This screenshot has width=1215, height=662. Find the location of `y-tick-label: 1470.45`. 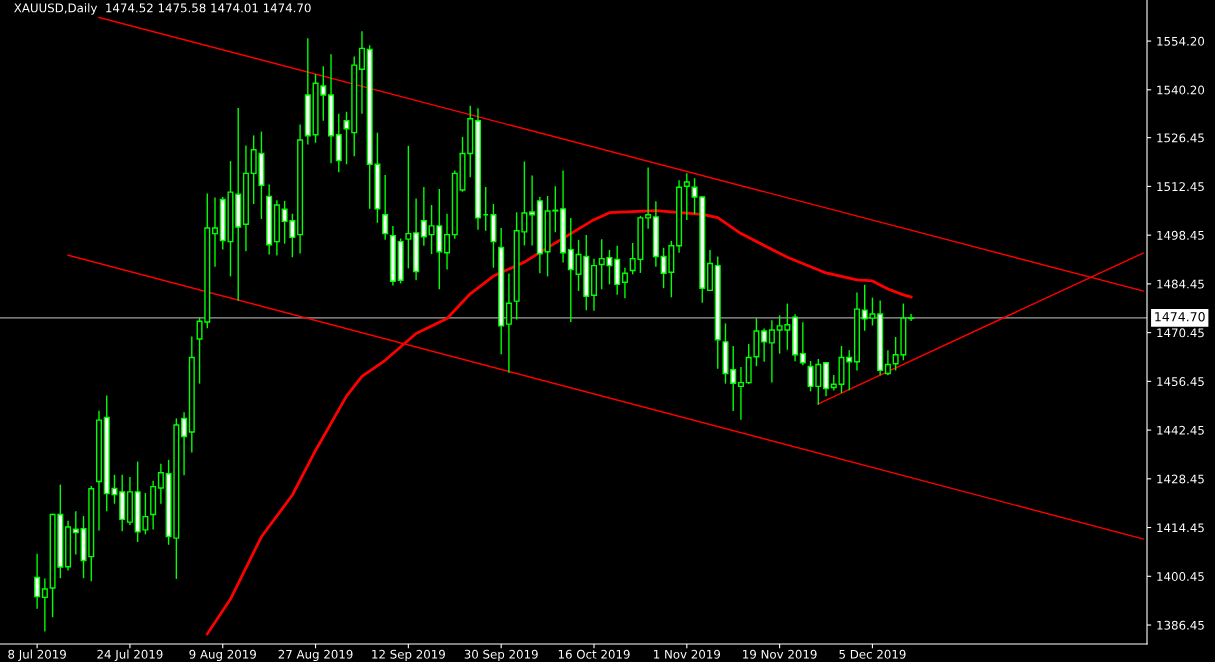

y-tick-label: 1470.45 is located at coordinates (1180, 333).